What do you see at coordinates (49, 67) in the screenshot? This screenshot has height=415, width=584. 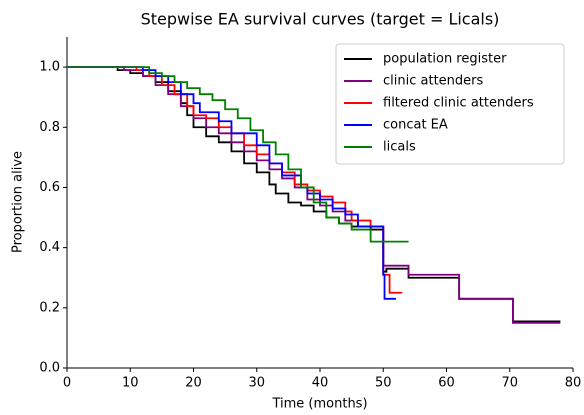 I see `y-tick-label: 1.0` at bounding box center [49, 67].